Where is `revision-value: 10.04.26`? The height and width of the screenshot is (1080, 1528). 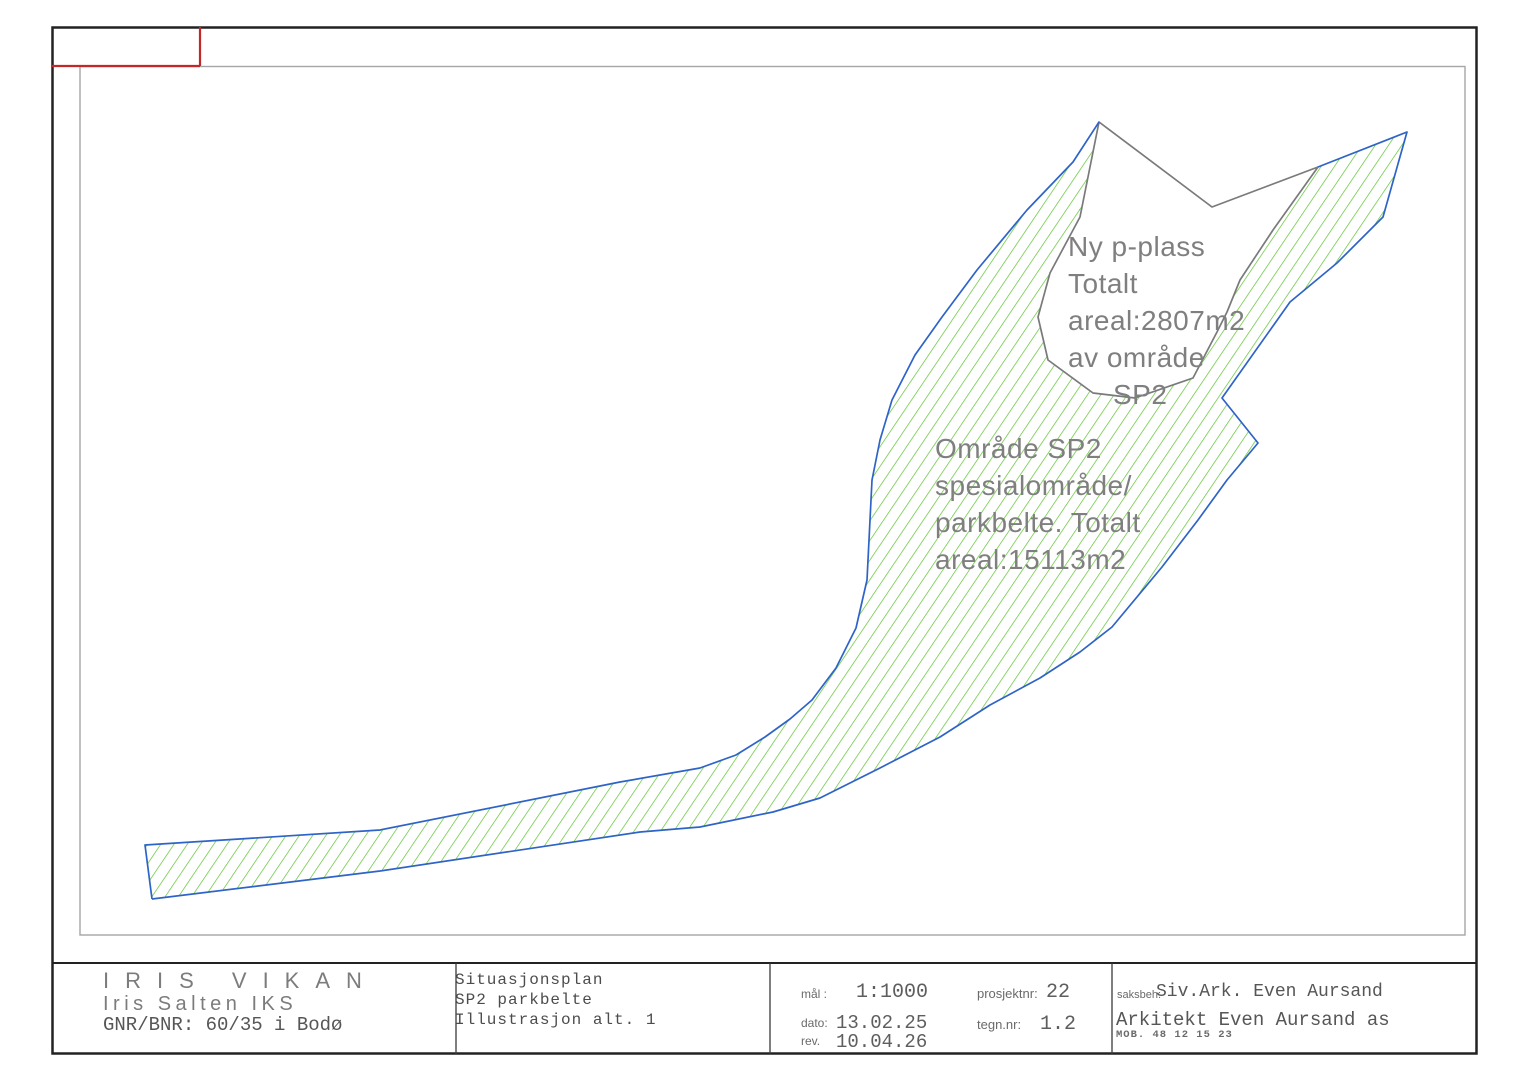 revision-value: 10.04.26 is located at coordinates (882, 1042).